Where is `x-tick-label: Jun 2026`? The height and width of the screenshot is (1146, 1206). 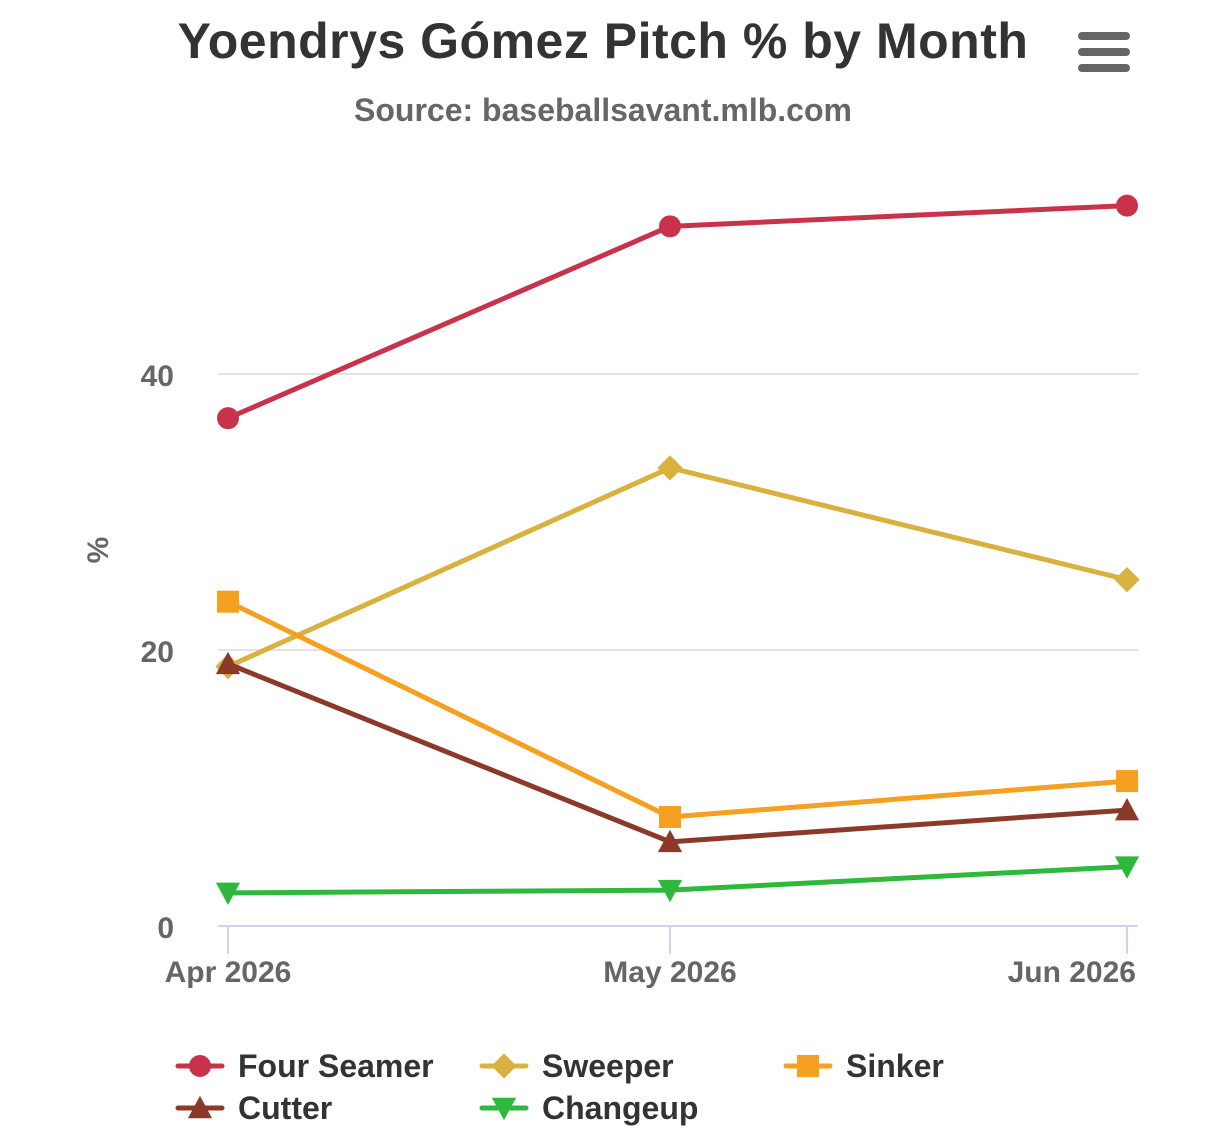
x-tick-label: Jun 2026 is located at coordinates (1072, 972).